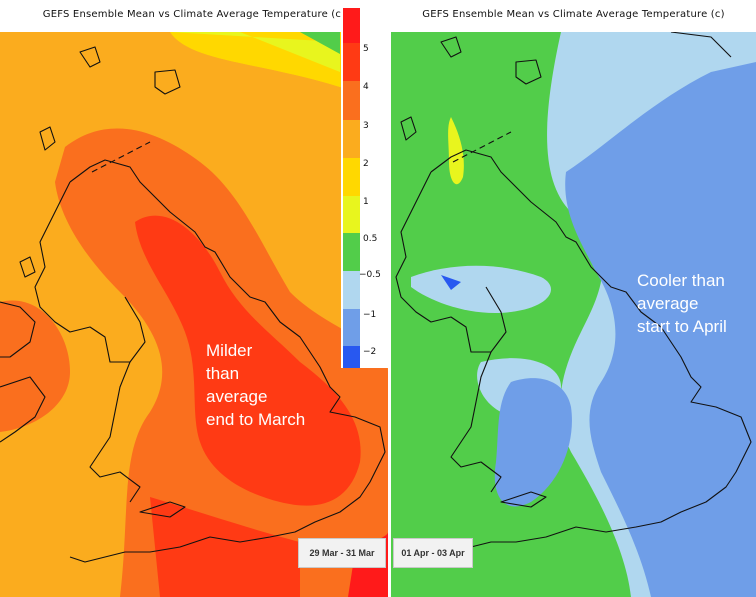 This screenshot has width=756, height=597. What do you see at coordinates (255, 385) in the screenshot?
I see `left-map-caption: Milder than average end to March` at bounding box center [255, 385].